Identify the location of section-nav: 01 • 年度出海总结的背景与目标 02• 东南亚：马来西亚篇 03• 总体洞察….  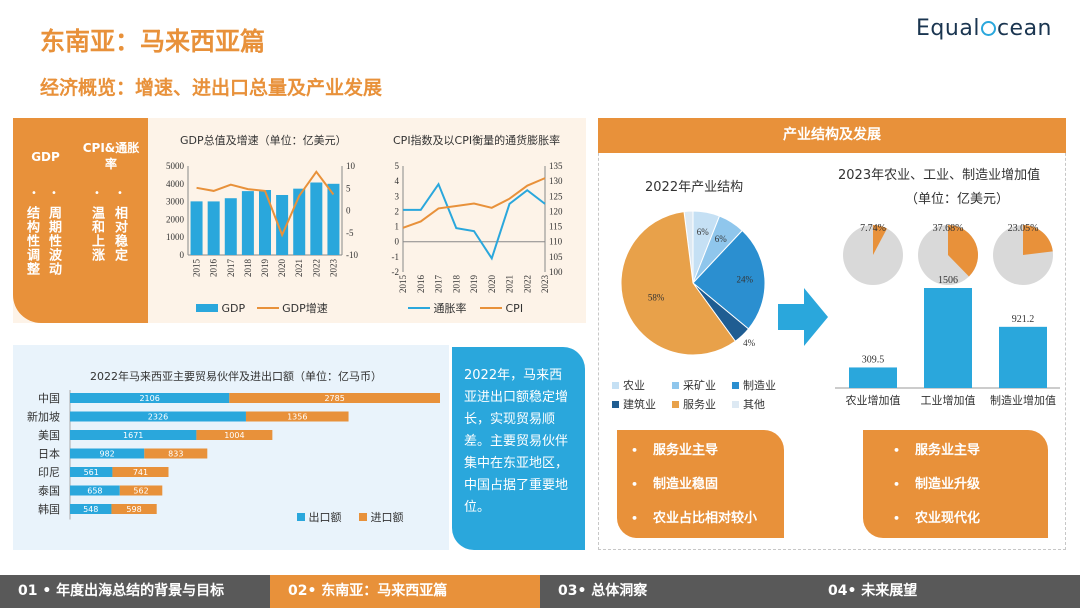
(540, 591).